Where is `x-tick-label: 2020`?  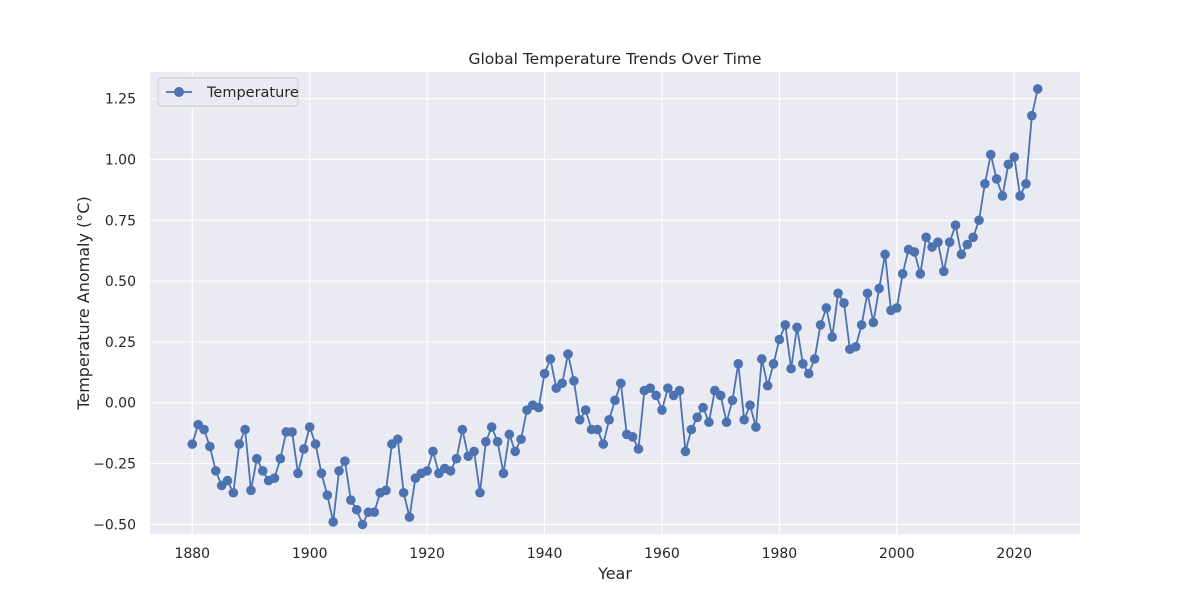 x-tick-label: 2020 is located at coordinates (1014, 554).